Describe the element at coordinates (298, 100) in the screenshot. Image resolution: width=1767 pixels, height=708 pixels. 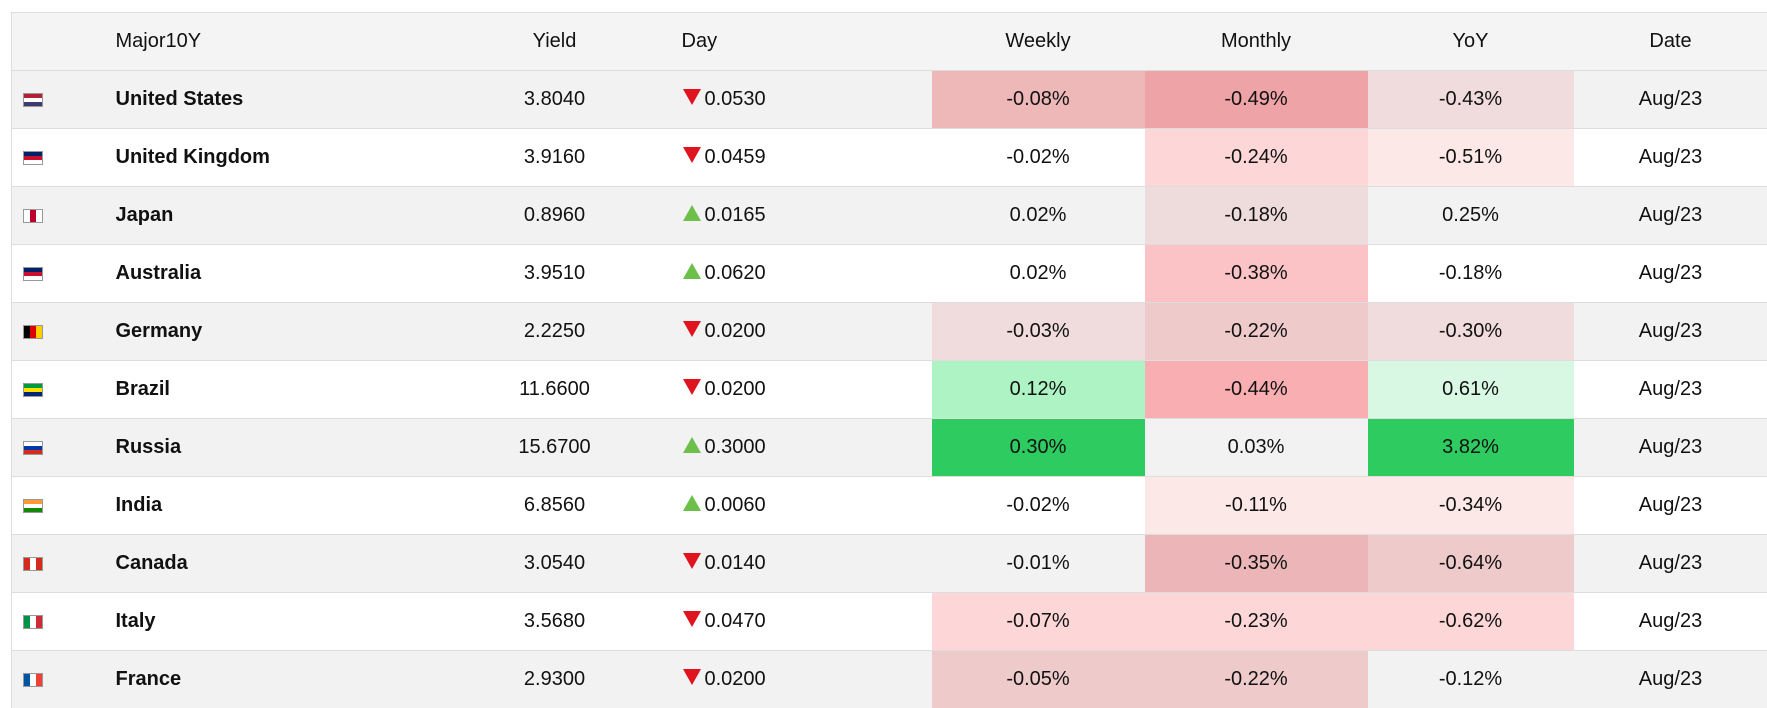
I see `country-name: United States` at that location.